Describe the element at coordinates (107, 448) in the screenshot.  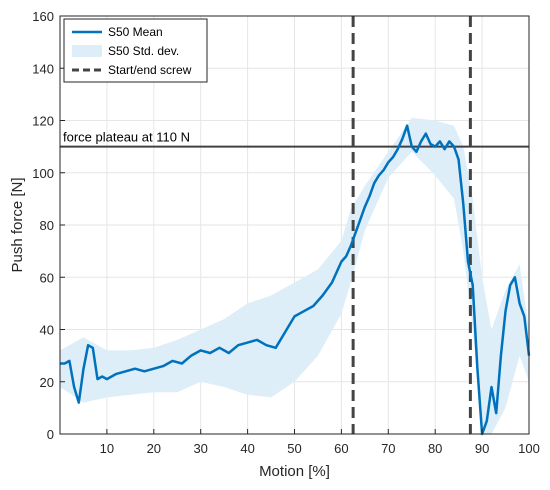
I see `x-tick-label: 10` at that location.